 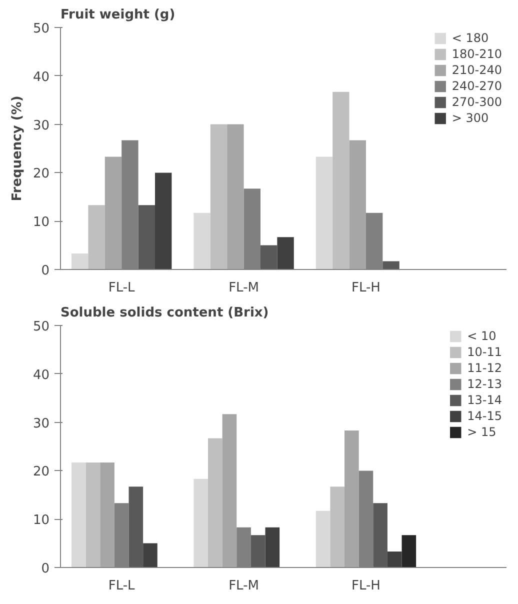 What do you see at coordinates (477, 102) in the screenshot?
I see `legend-label: 270-300` at bounding box center [477, 102].